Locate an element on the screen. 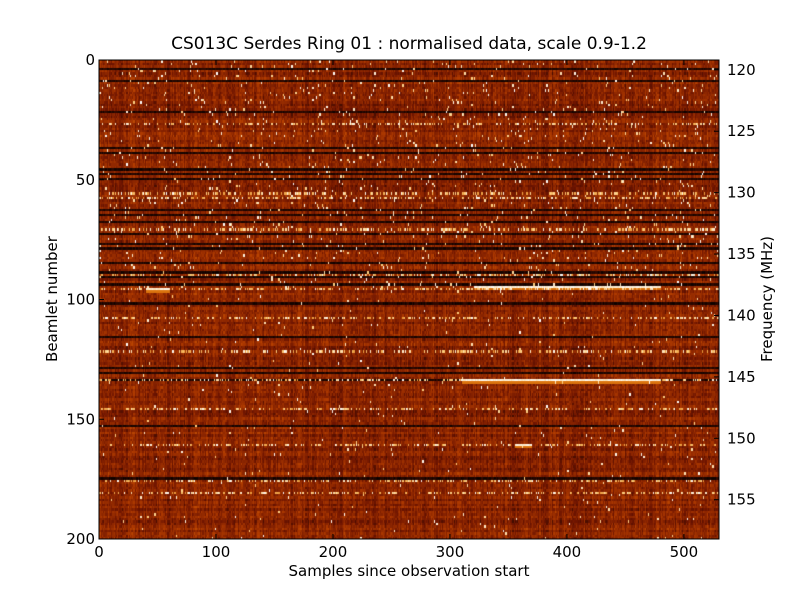  y2-tick-label: 130 is located at coordinates (741, 193).